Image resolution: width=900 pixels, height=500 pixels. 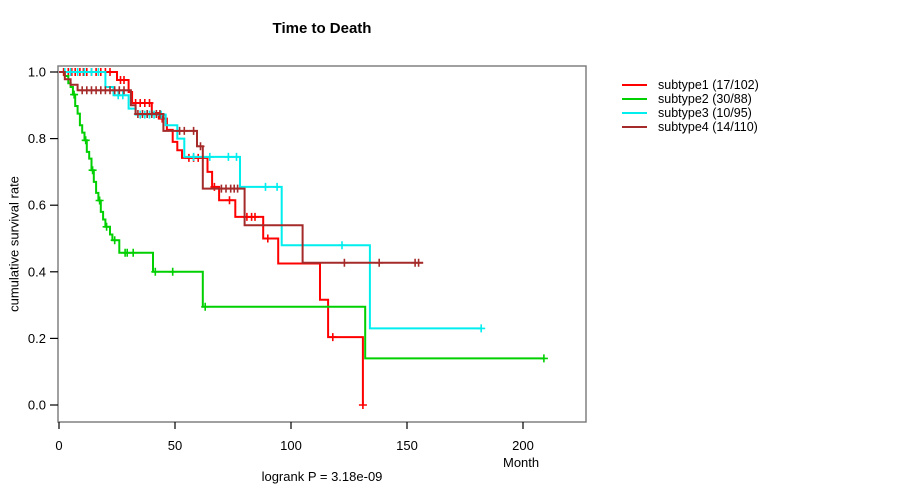 What do you see at coordinates (634, 85) in the screenshot?
I see `legend-swatch-subtype1` at bounding box center [634, 85].